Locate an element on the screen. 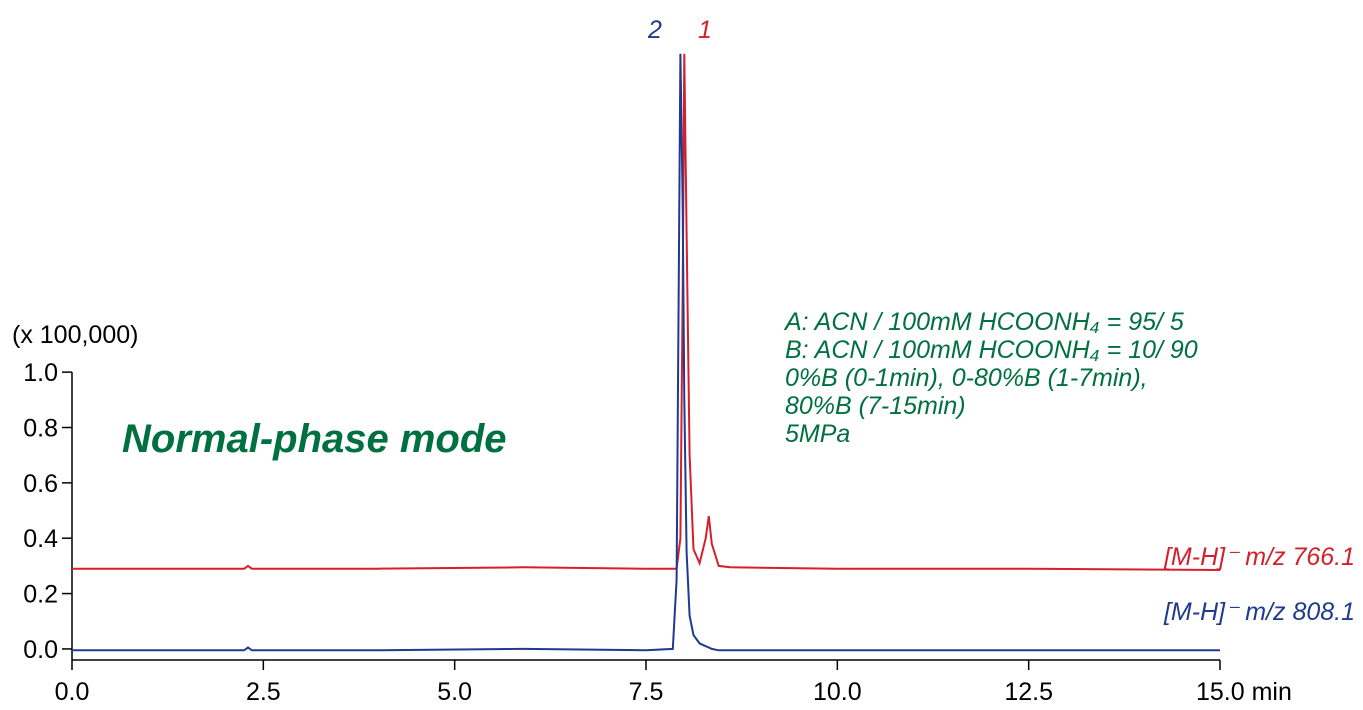 The width and height of the screenshot is (1363, 710). y-tick-label: 0.4 is located at coordinates (40, 539).